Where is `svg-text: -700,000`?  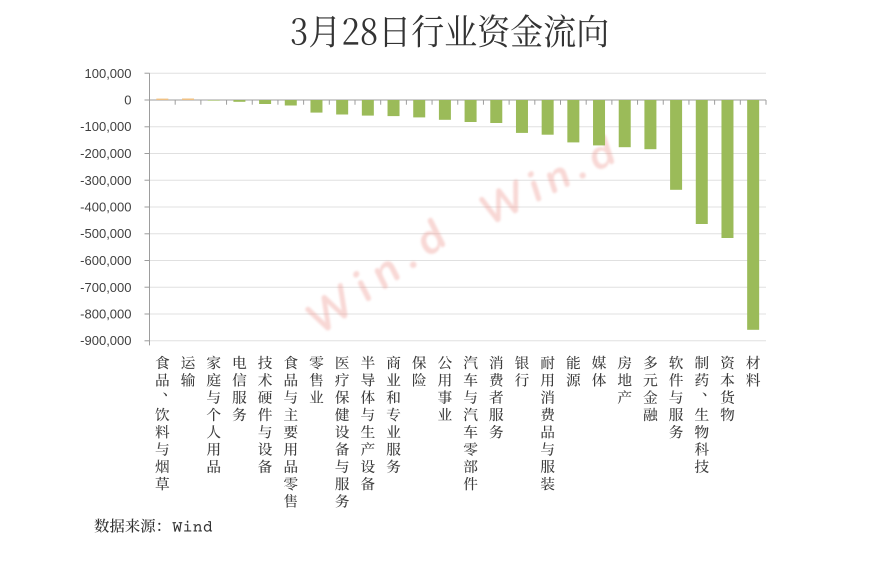 svg-text: -700,000 is located at coordinates (105, 287).